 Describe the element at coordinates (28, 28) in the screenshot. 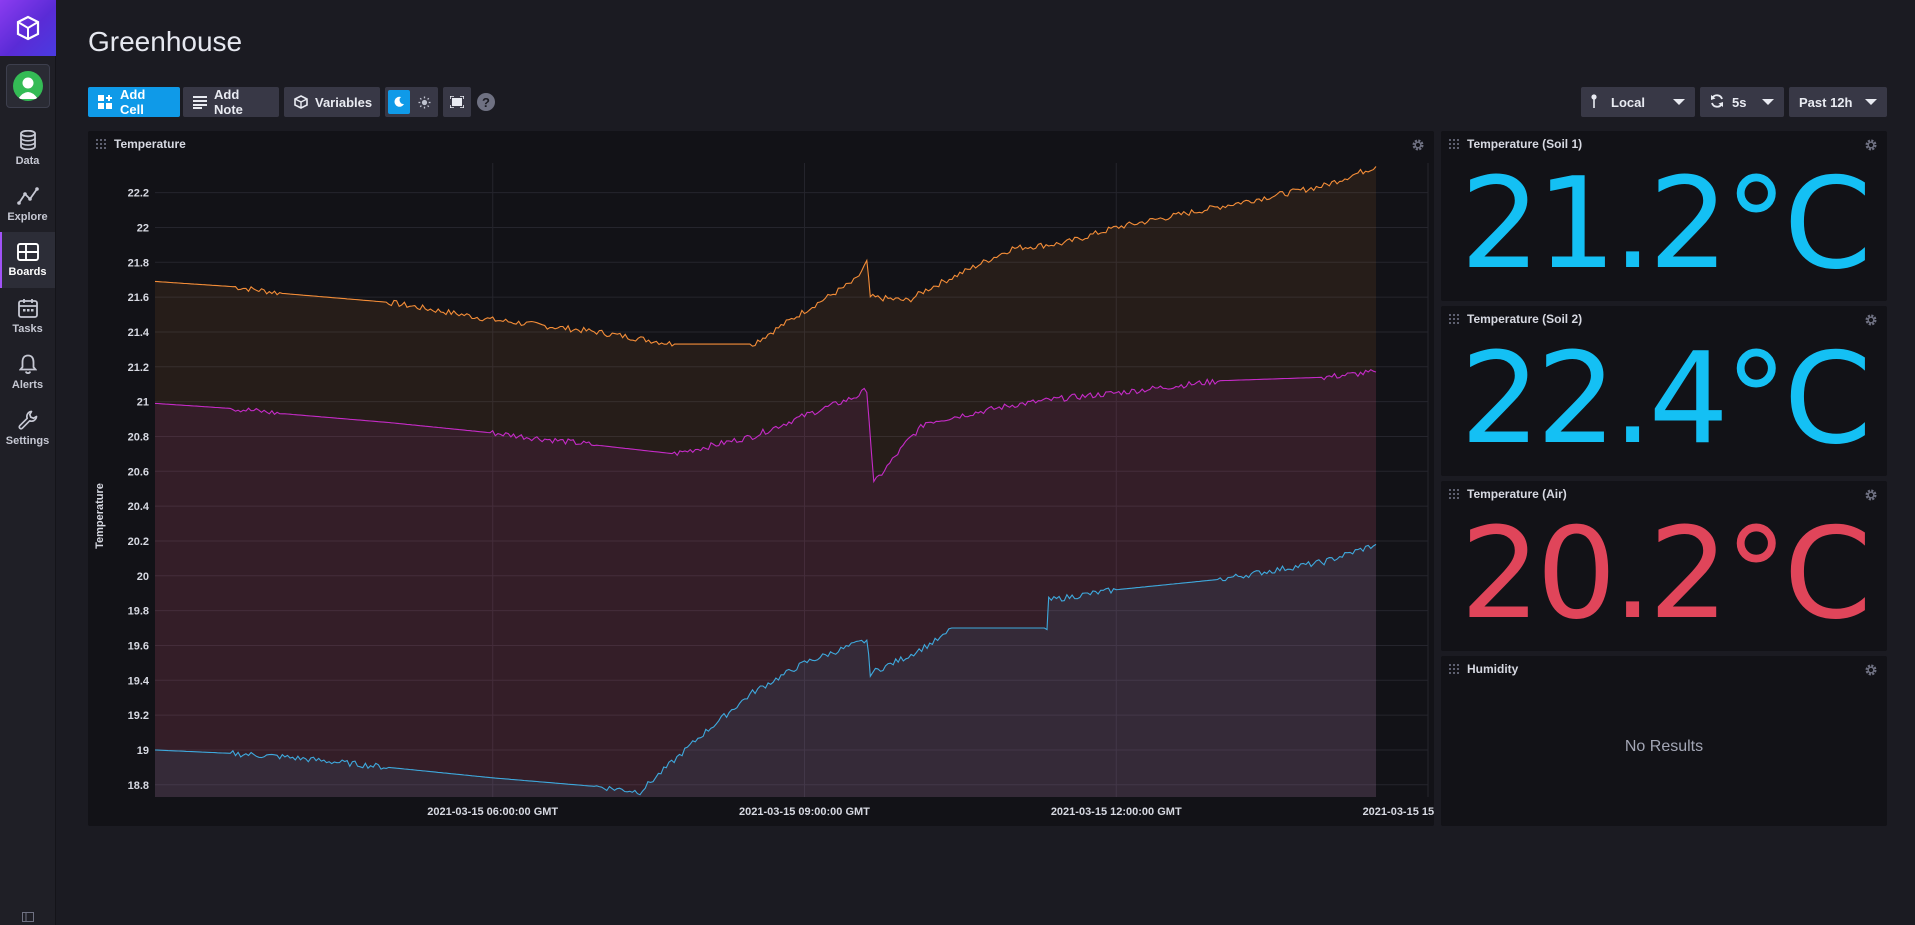

I see `influx-logo-icon` at that location.